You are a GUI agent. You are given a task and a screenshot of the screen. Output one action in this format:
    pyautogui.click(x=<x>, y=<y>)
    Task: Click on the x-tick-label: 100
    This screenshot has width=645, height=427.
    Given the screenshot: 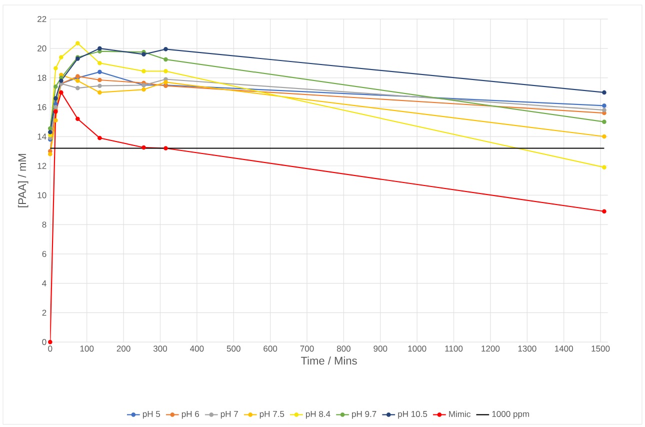 What is the action you would take?
    pyautogui.click(x=87, y=348)
    